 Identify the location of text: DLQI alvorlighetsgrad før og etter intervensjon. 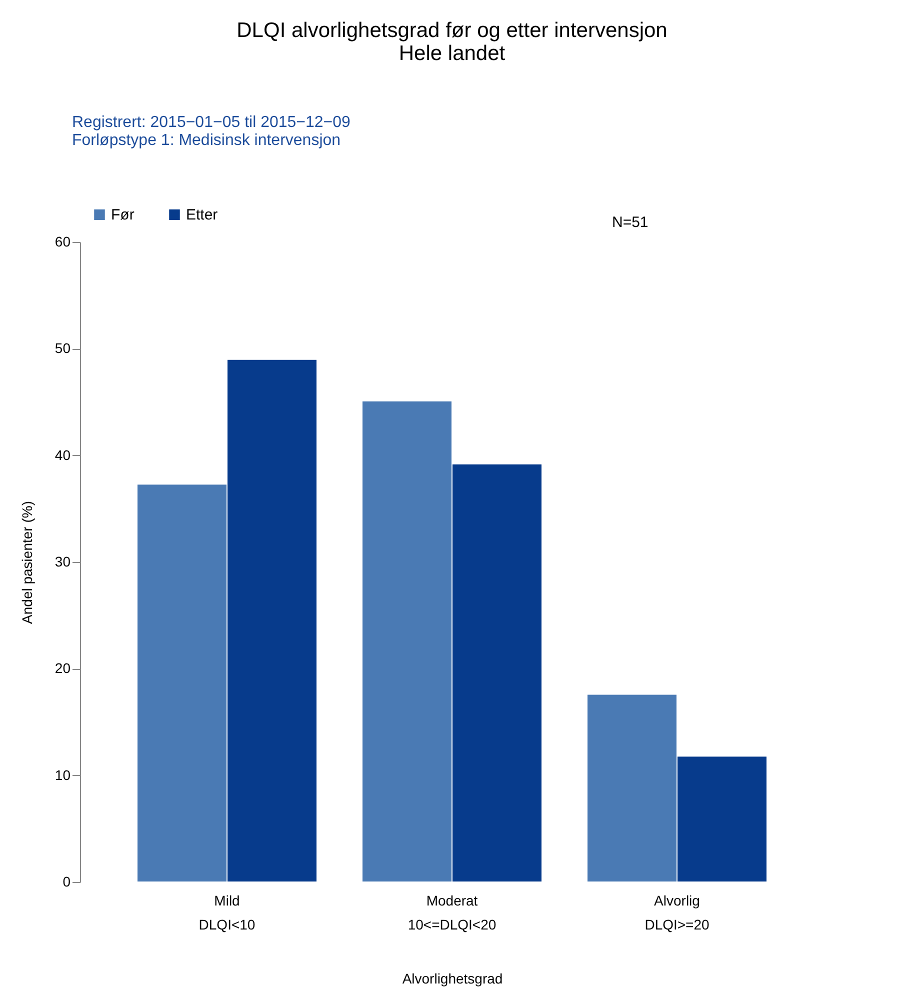
(452, 30).